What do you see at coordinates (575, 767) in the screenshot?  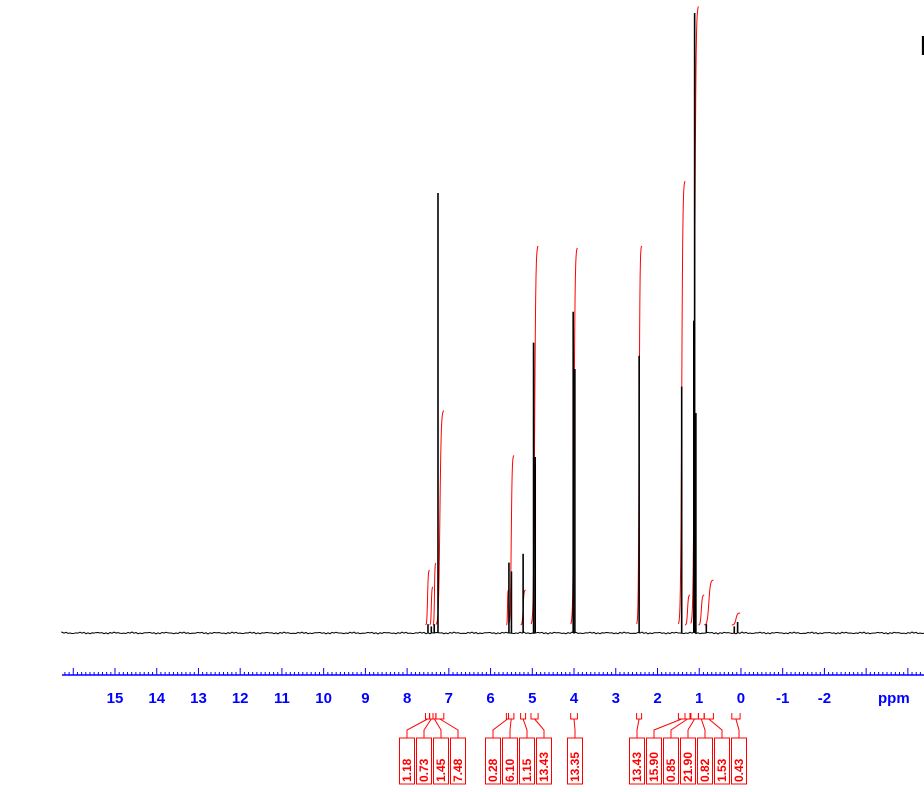 I see `integral-value: 13.35` at bounding box center [575, 767].